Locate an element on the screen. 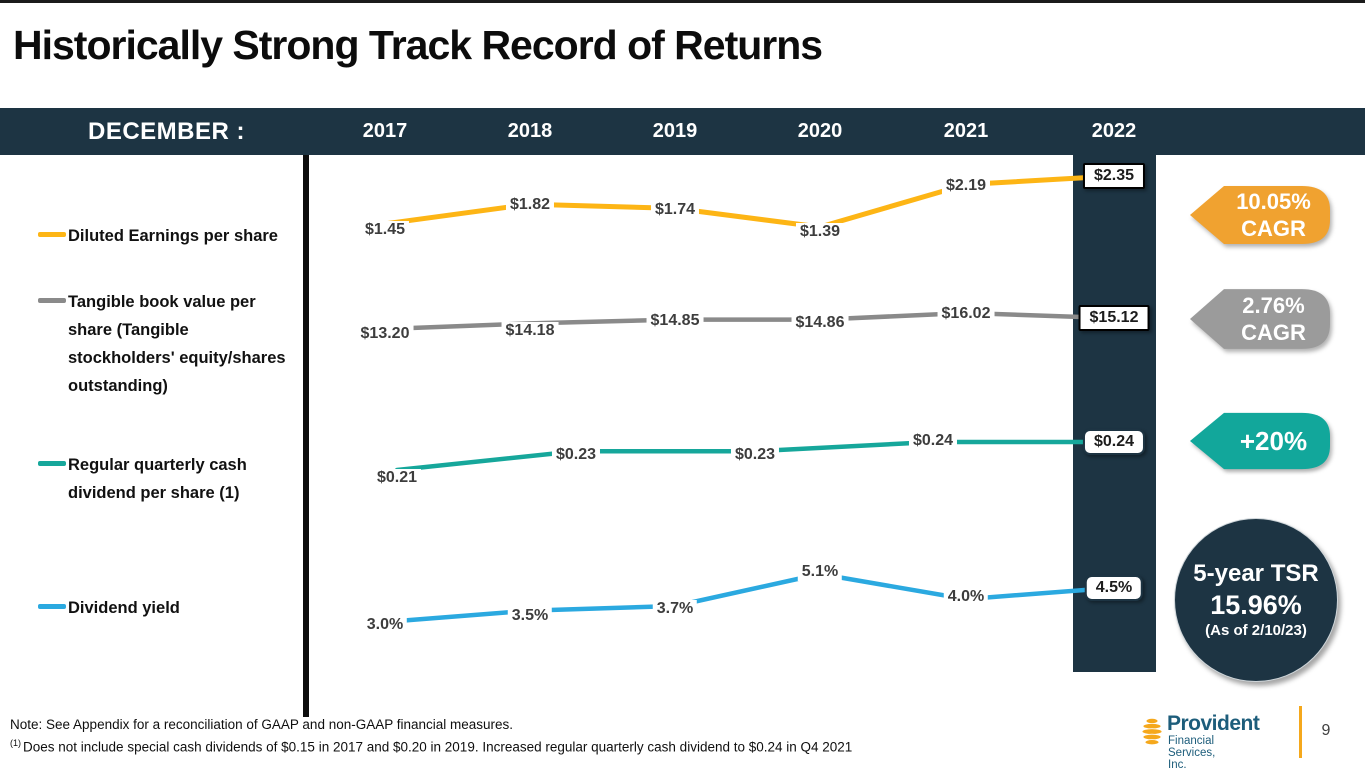 The height and width of the screenshot is (768, 1365). legend-item-3: Dividend yield is located at coordinates (109, 608).